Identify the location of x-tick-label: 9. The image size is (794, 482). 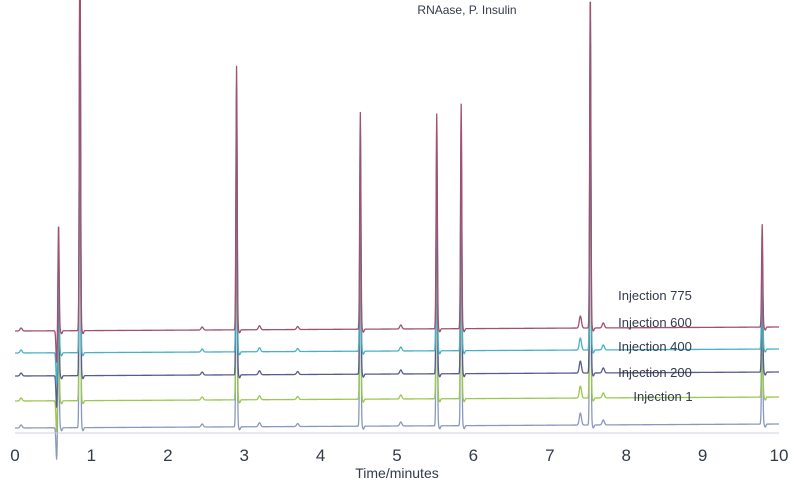
(702, 455).